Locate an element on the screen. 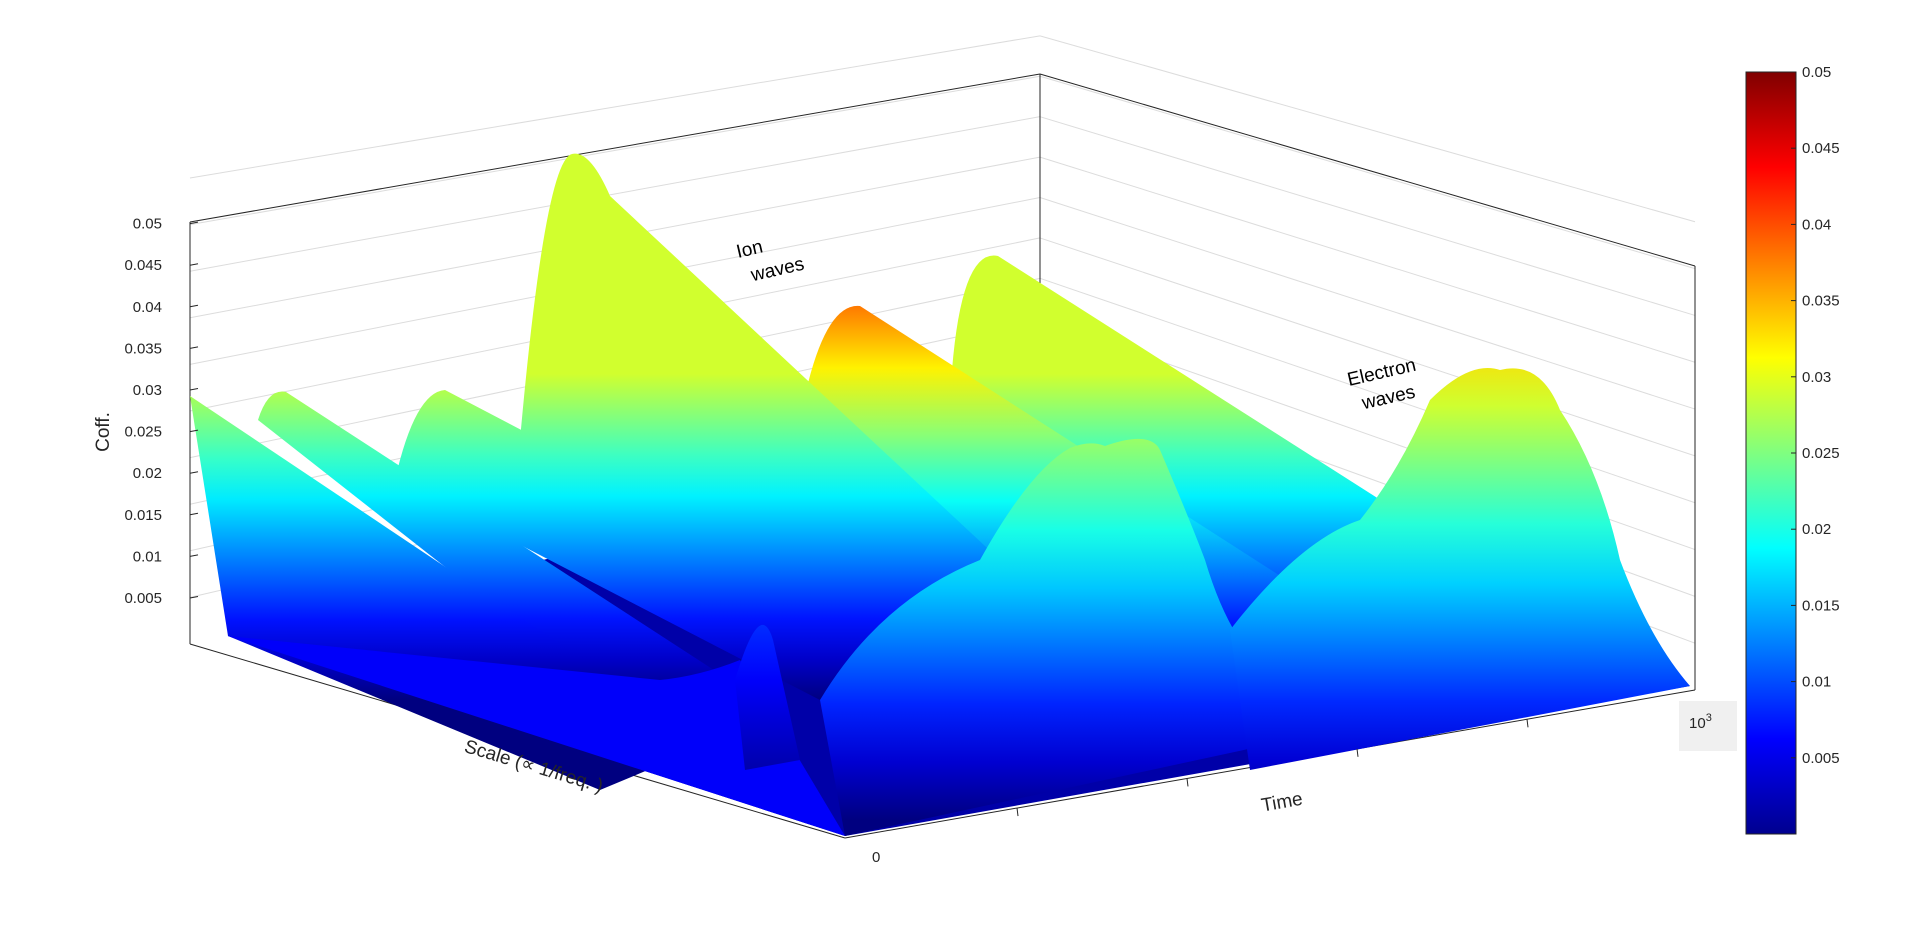 This screenshot has width=1920, height=926. exponent-base: 10 is located at coordinates (1697, 723).